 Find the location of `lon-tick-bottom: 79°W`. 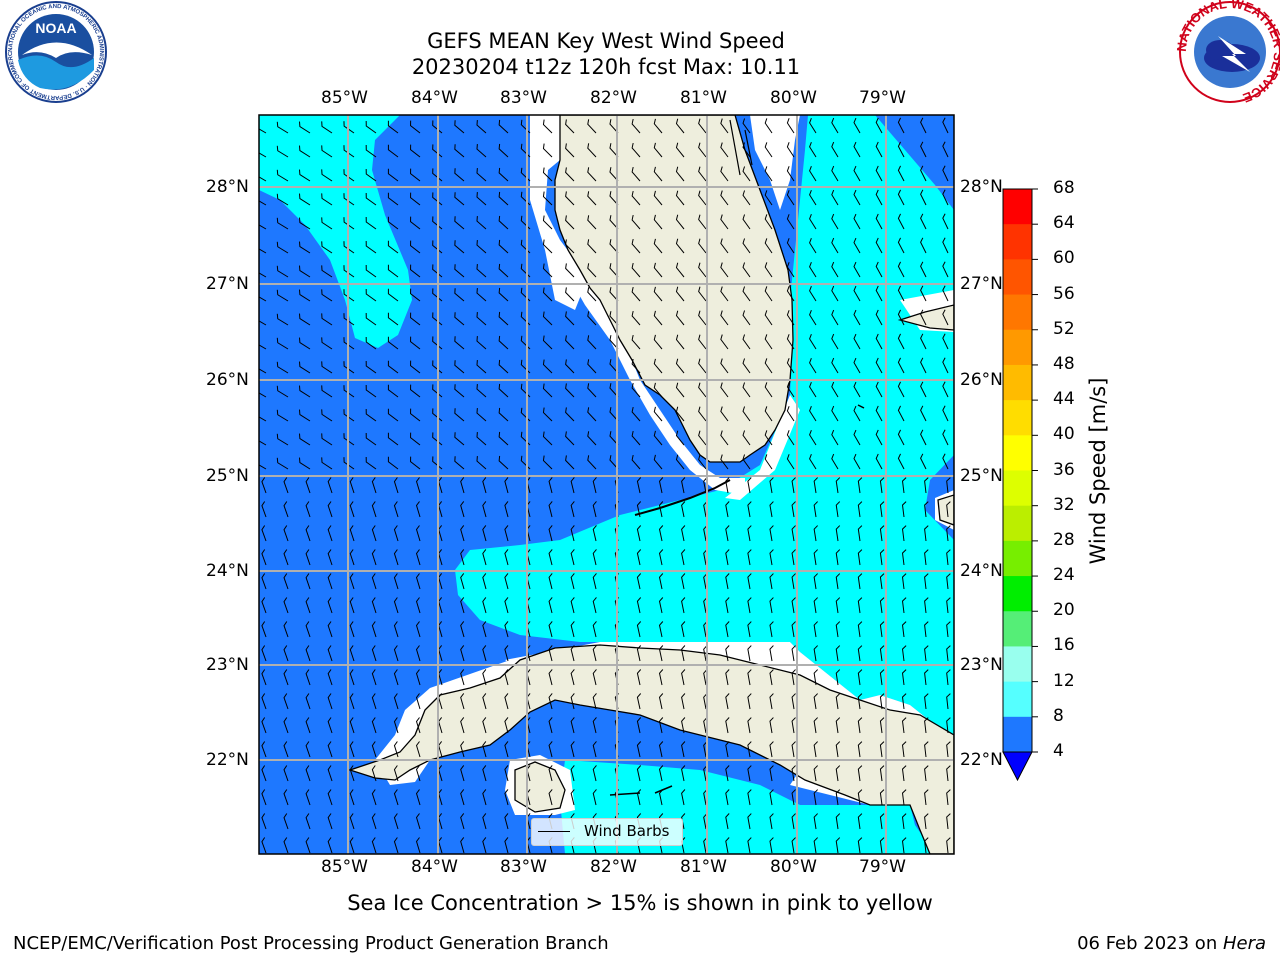

lon-tick-bottom: 79°W is located at coordinates (882, 867).